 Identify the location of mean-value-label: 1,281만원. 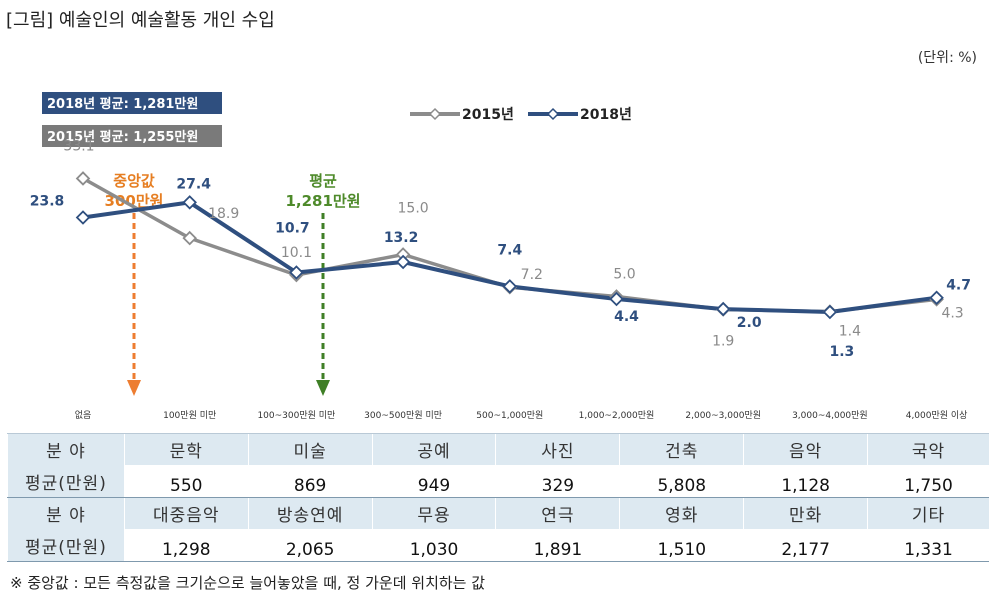
(322, 201).